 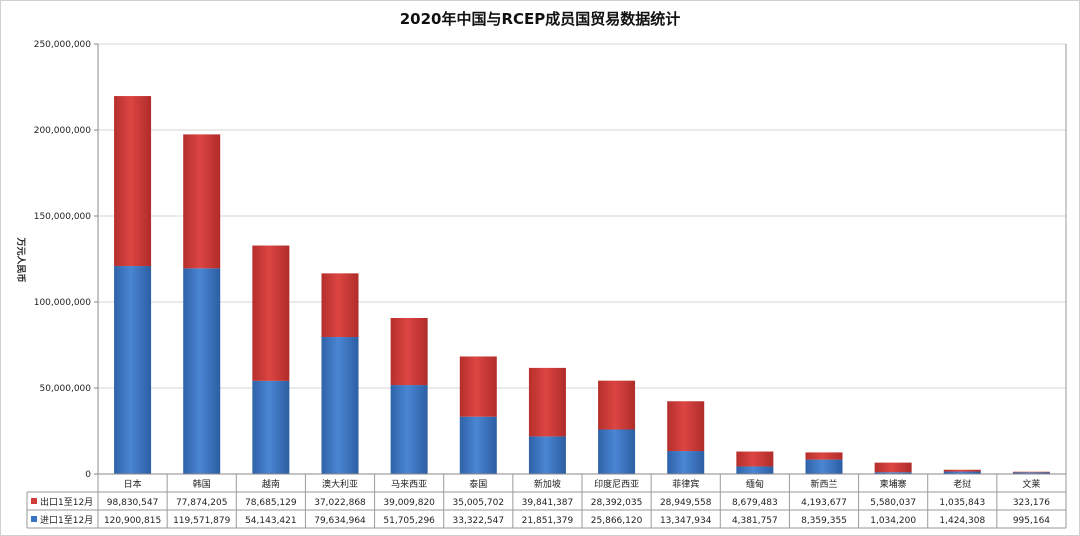 What do you see at coordinates (755, 521) in the screenshot?
I see `data-label: 4,381,757` at bounding box center [755, 521].